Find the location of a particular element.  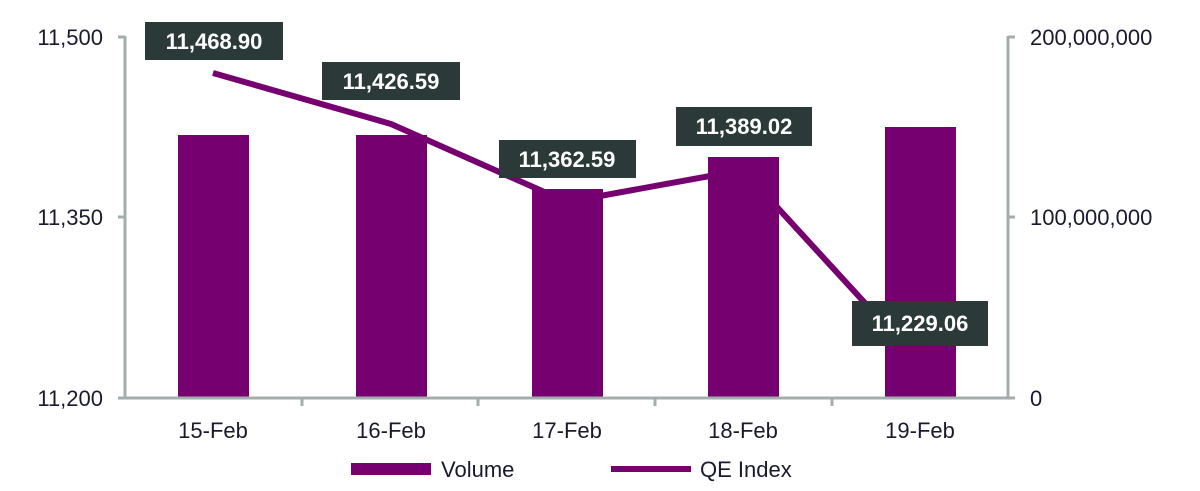

data-label-16-feb: 11,426.59 is located at coordinates (391, 81).